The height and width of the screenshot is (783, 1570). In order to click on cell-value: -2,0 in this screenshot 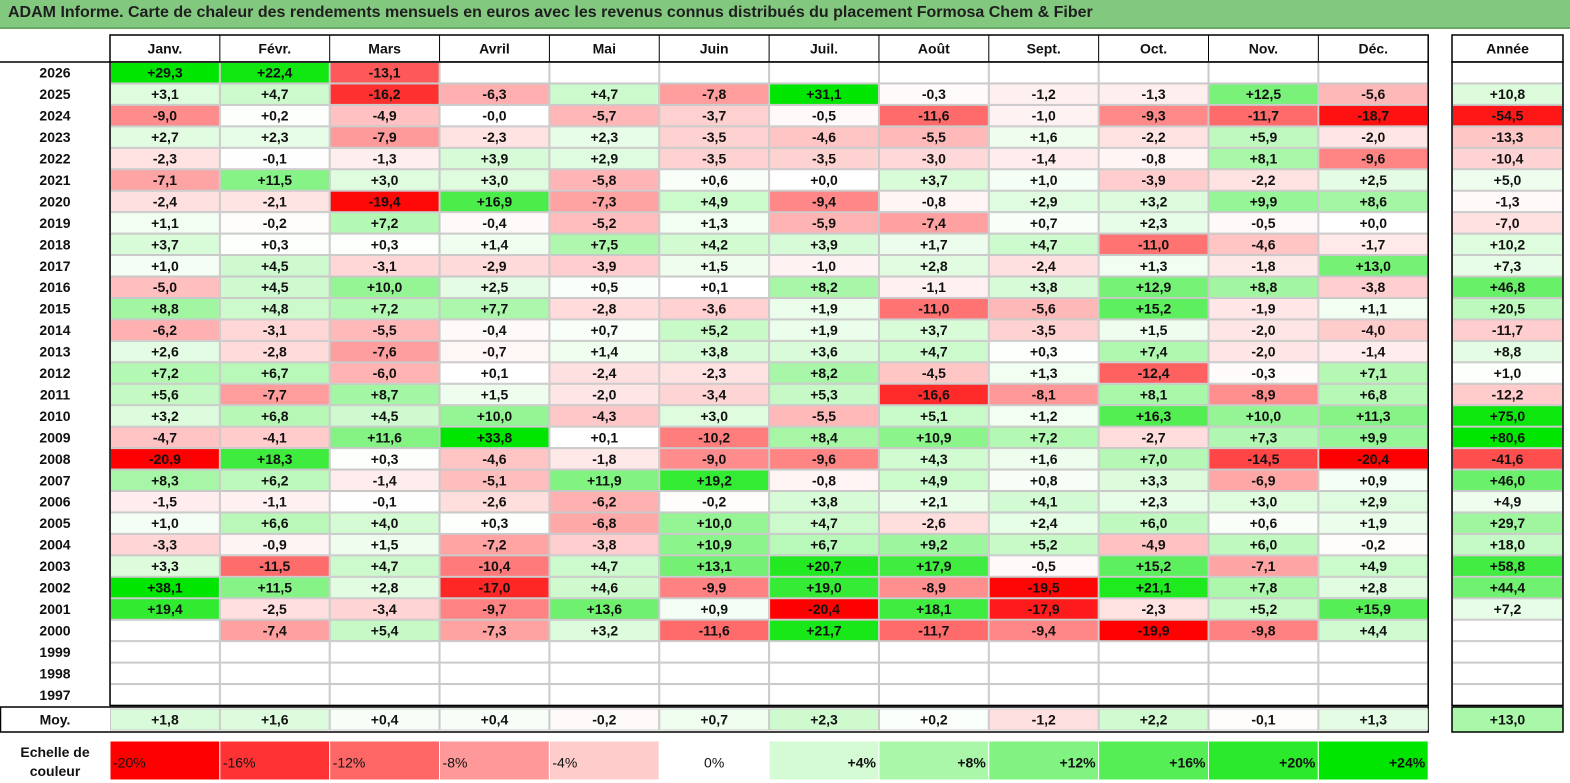, I will do `click(604, 394)`.